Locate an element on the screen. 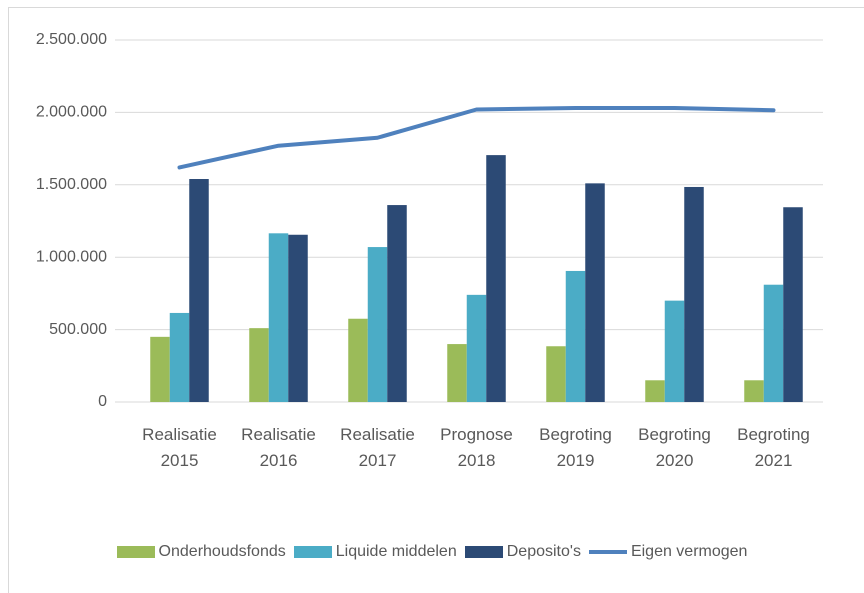  legend-item: Liquide middelen is located at coordinates (375, 552).